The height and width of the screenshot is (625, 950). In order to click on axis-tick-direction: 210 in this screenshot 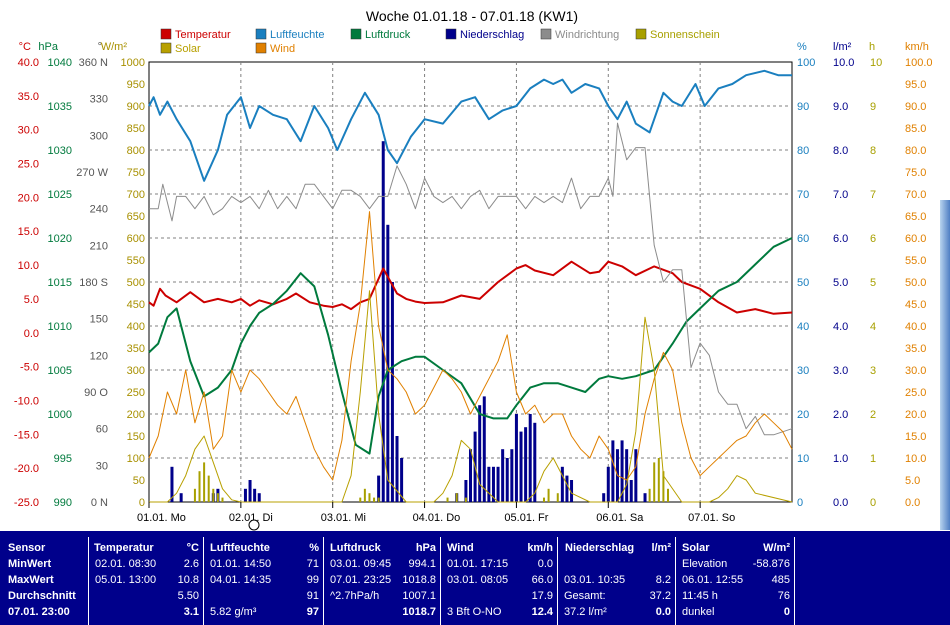, I will do `click(99, 246)`.